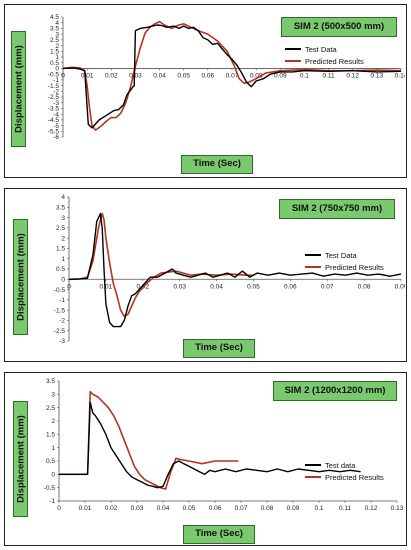  What do you see at coordinates (56, 114) in the screenshot?
I see `y-tick-label: -4` at bounding box center [56, 114].